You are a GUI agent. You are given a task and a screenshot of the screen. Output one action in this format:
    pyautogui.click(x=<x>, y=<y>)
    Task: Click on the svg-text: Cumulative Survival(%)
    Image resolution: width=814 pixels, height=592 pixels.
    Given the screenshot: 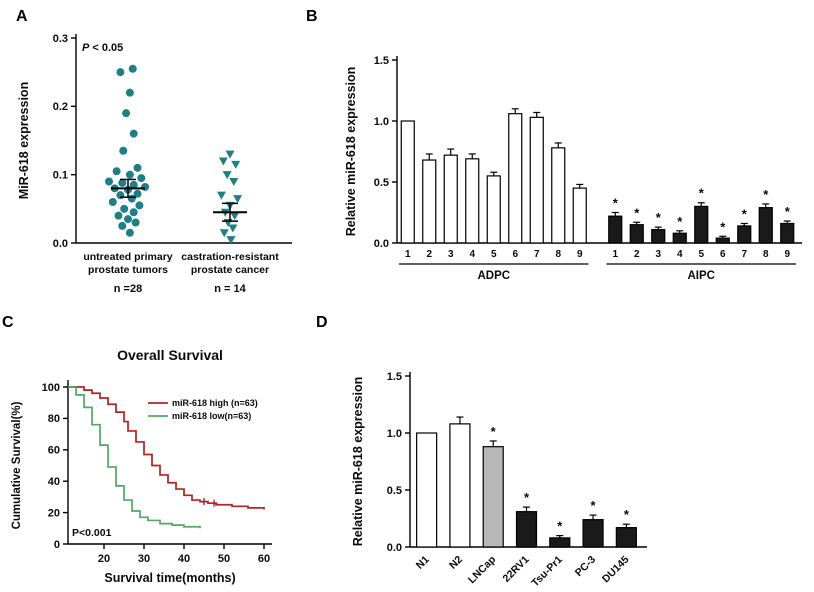 What is the action you would take?
    pyautogui.click(x=17, y=465)
    